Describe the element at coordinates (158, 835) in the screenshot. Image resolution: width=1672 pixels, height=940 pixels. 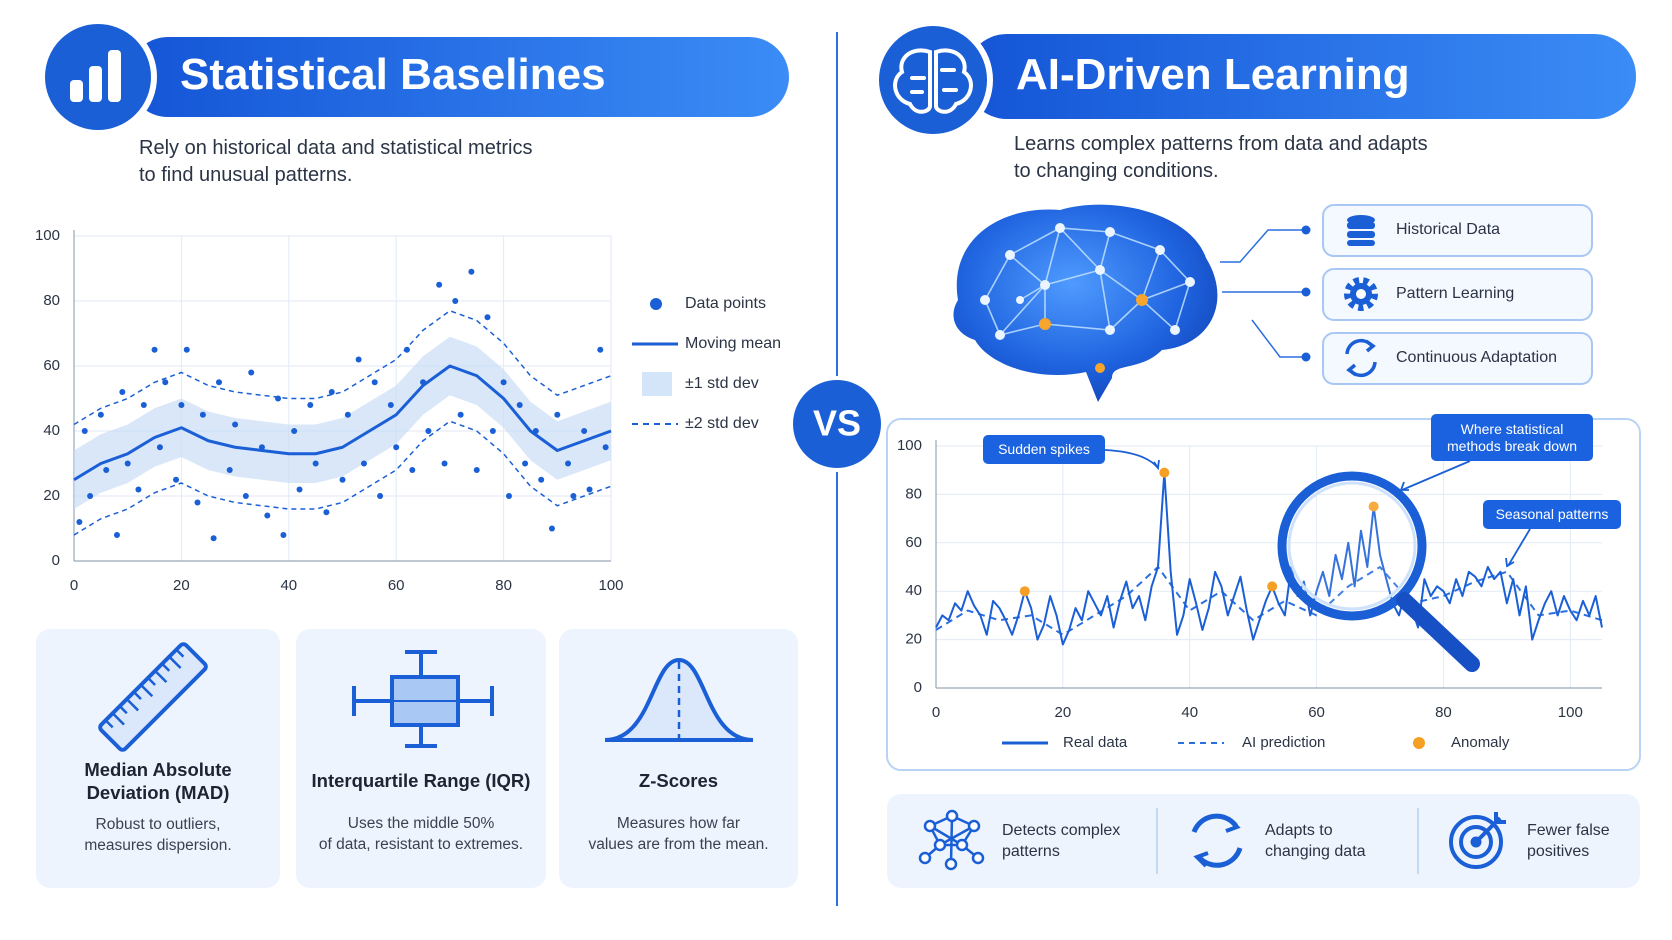
I see `card-desc: Robust to outliers, measures dispersion.` at that location.